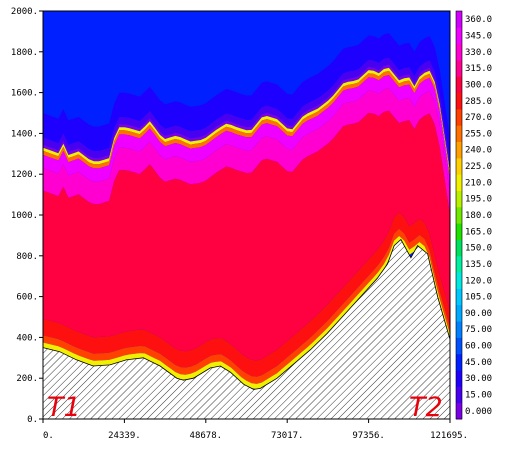  Describe the element at coordinates (478, 37) in the screenshot. I see `colorbar-label: 345.0` at that location.